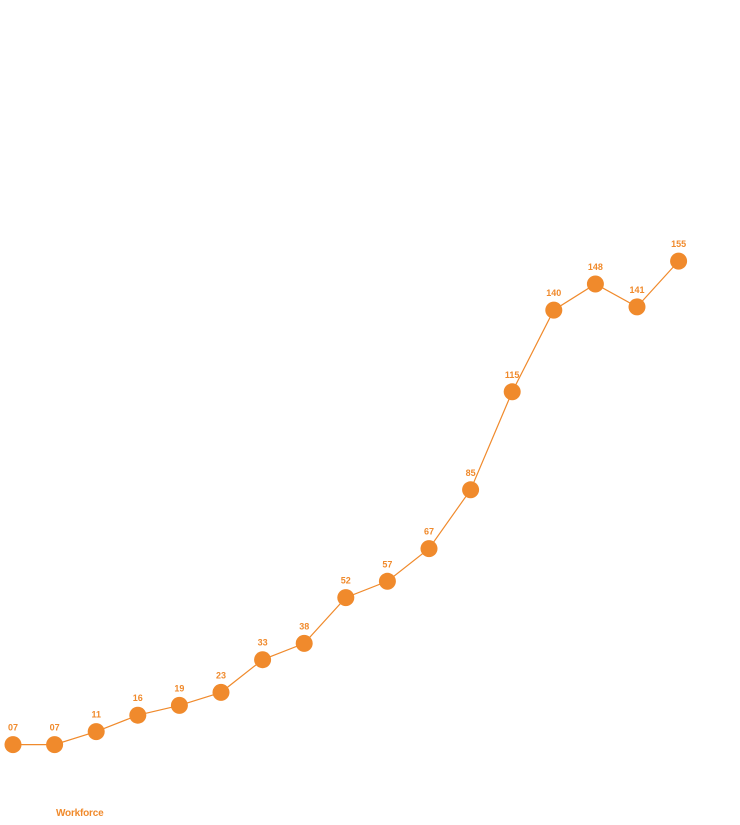 The height and width of the screenshot is (825, 740). What do you see at coordinates (80, 813) in the screenshot?
I see `legend-label-workforce: Workforce` at bounding box center [80, 813].